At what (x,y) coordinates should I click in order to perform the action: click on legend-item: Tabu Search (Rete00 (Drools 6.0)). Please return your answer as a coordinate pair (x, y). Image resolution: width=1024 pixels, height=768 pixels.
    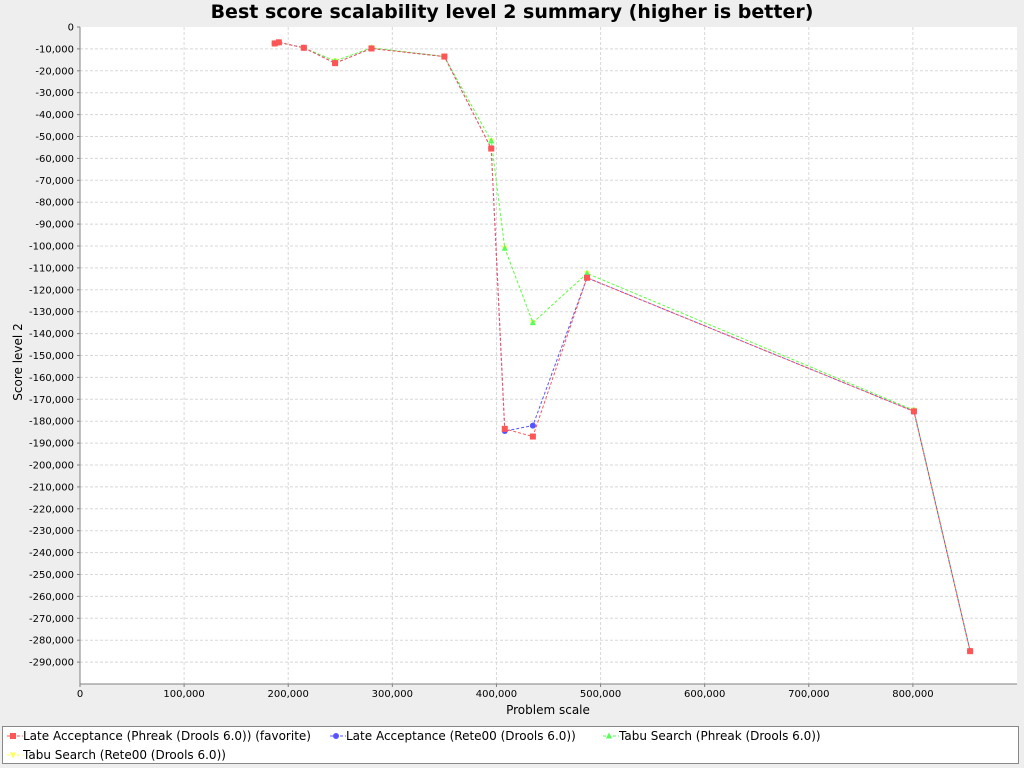
    Looking at the image, I should click on (116, 755).